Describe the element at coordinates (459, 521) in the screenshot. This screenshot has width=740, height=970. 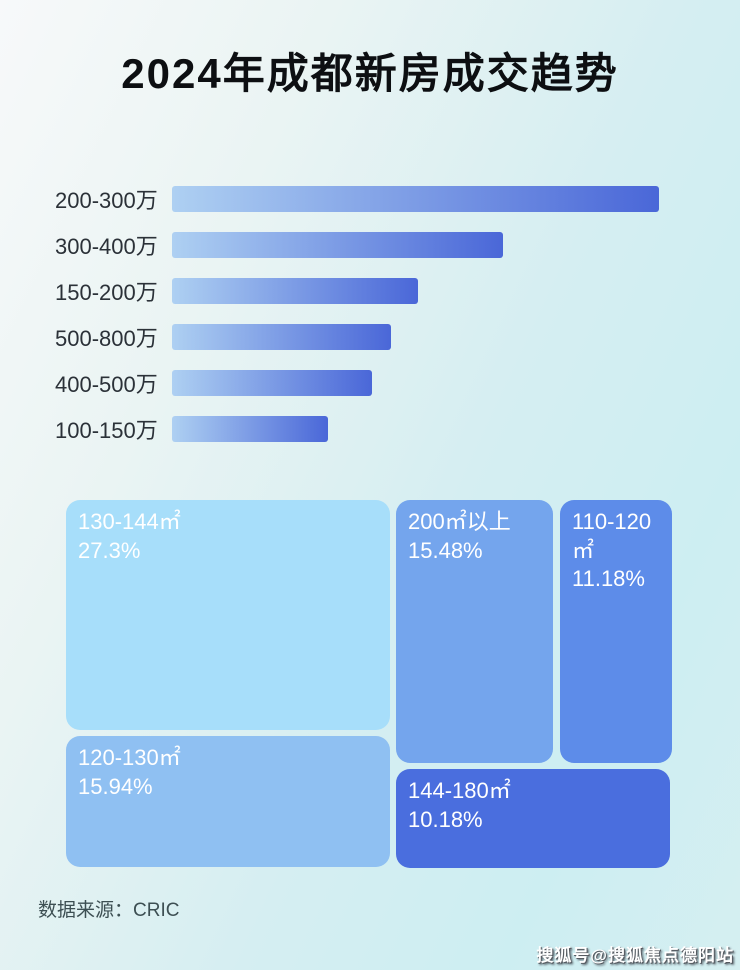
I see `treemap-block-label: 200㎡以上` at that location.